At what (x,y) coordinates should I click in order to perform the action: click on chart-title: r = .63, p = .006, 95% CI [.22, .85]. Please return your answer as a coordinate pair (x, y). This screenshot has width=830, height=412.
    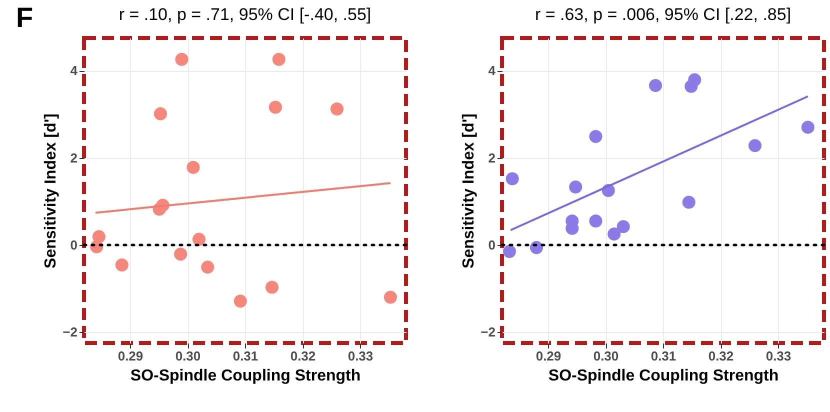
    Looking at the image, I should click on (663, 14).